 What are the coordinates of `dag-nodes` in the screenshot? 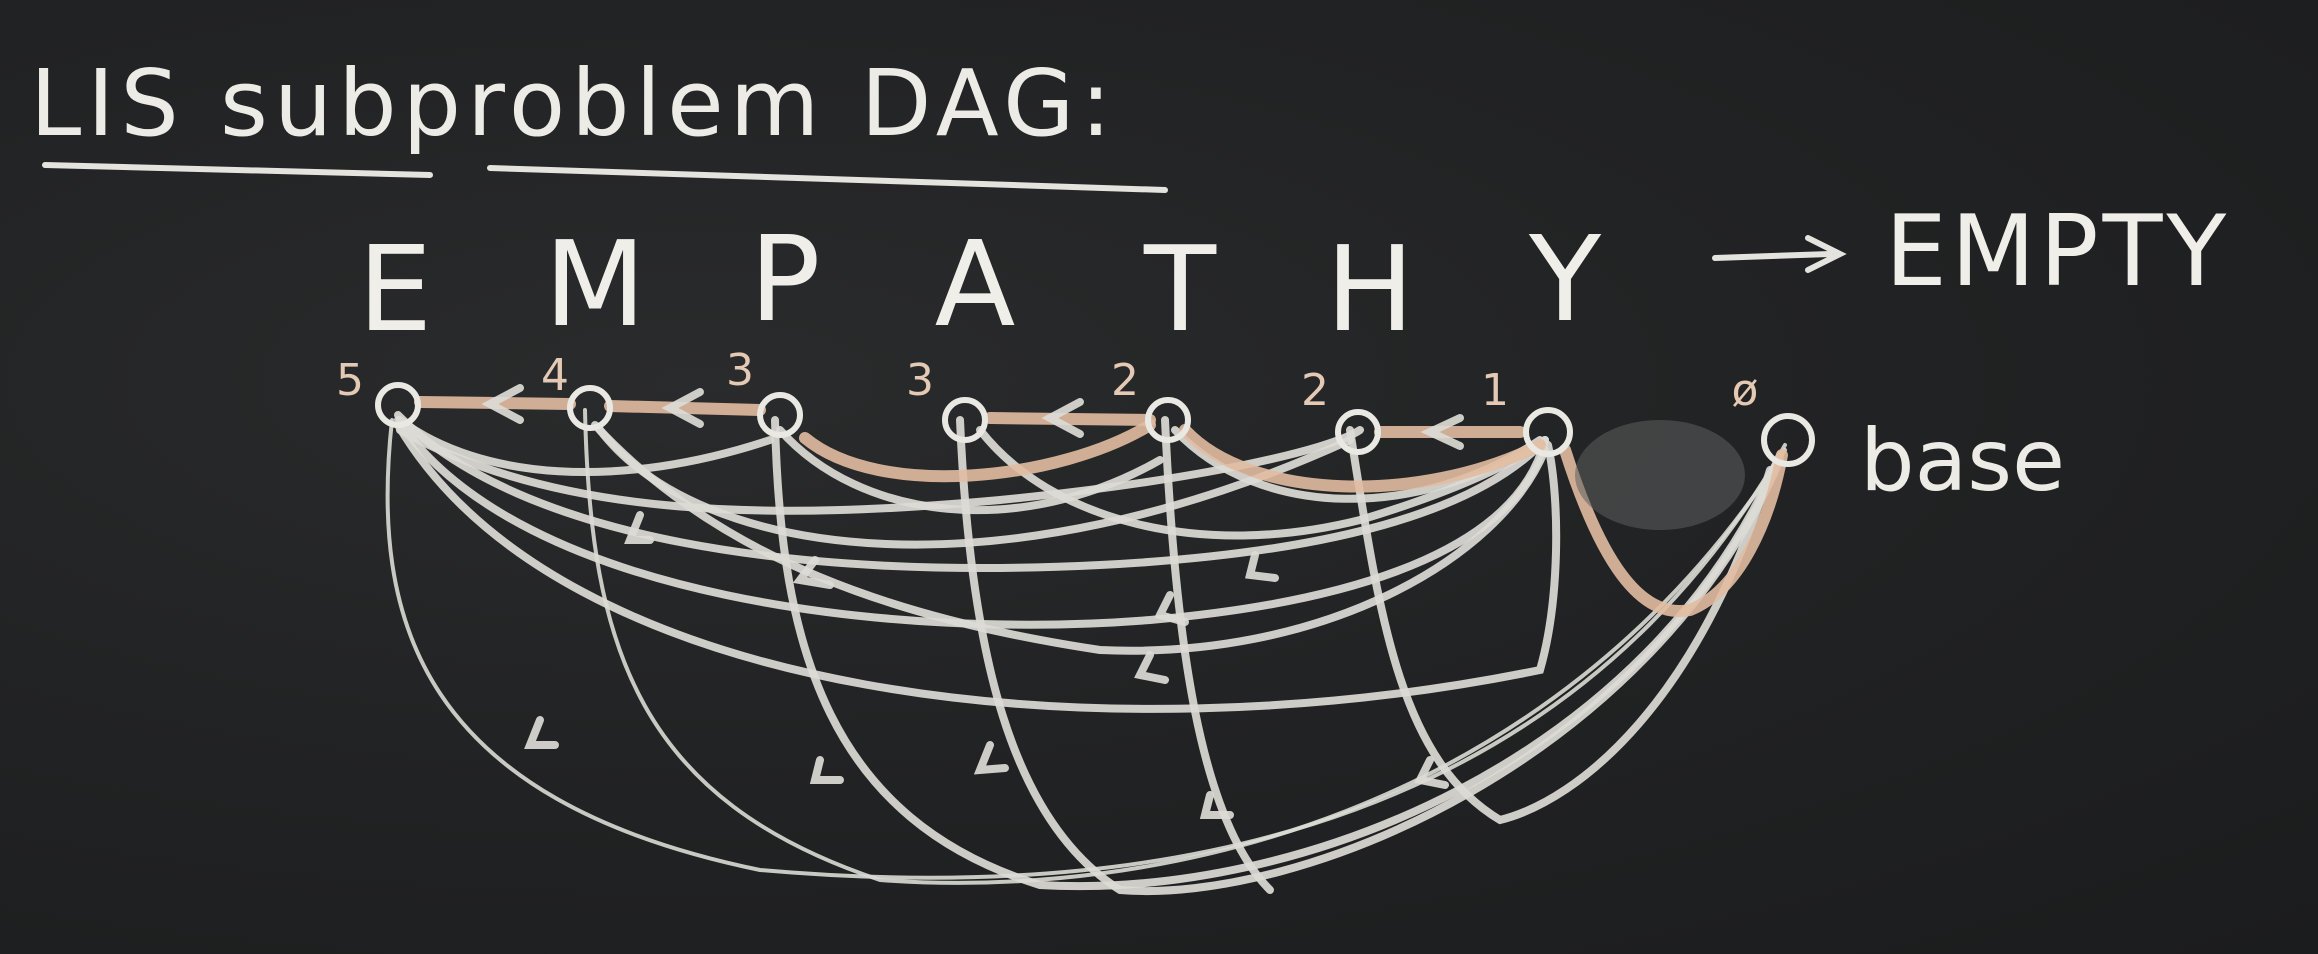 It's located at (1095, 424).